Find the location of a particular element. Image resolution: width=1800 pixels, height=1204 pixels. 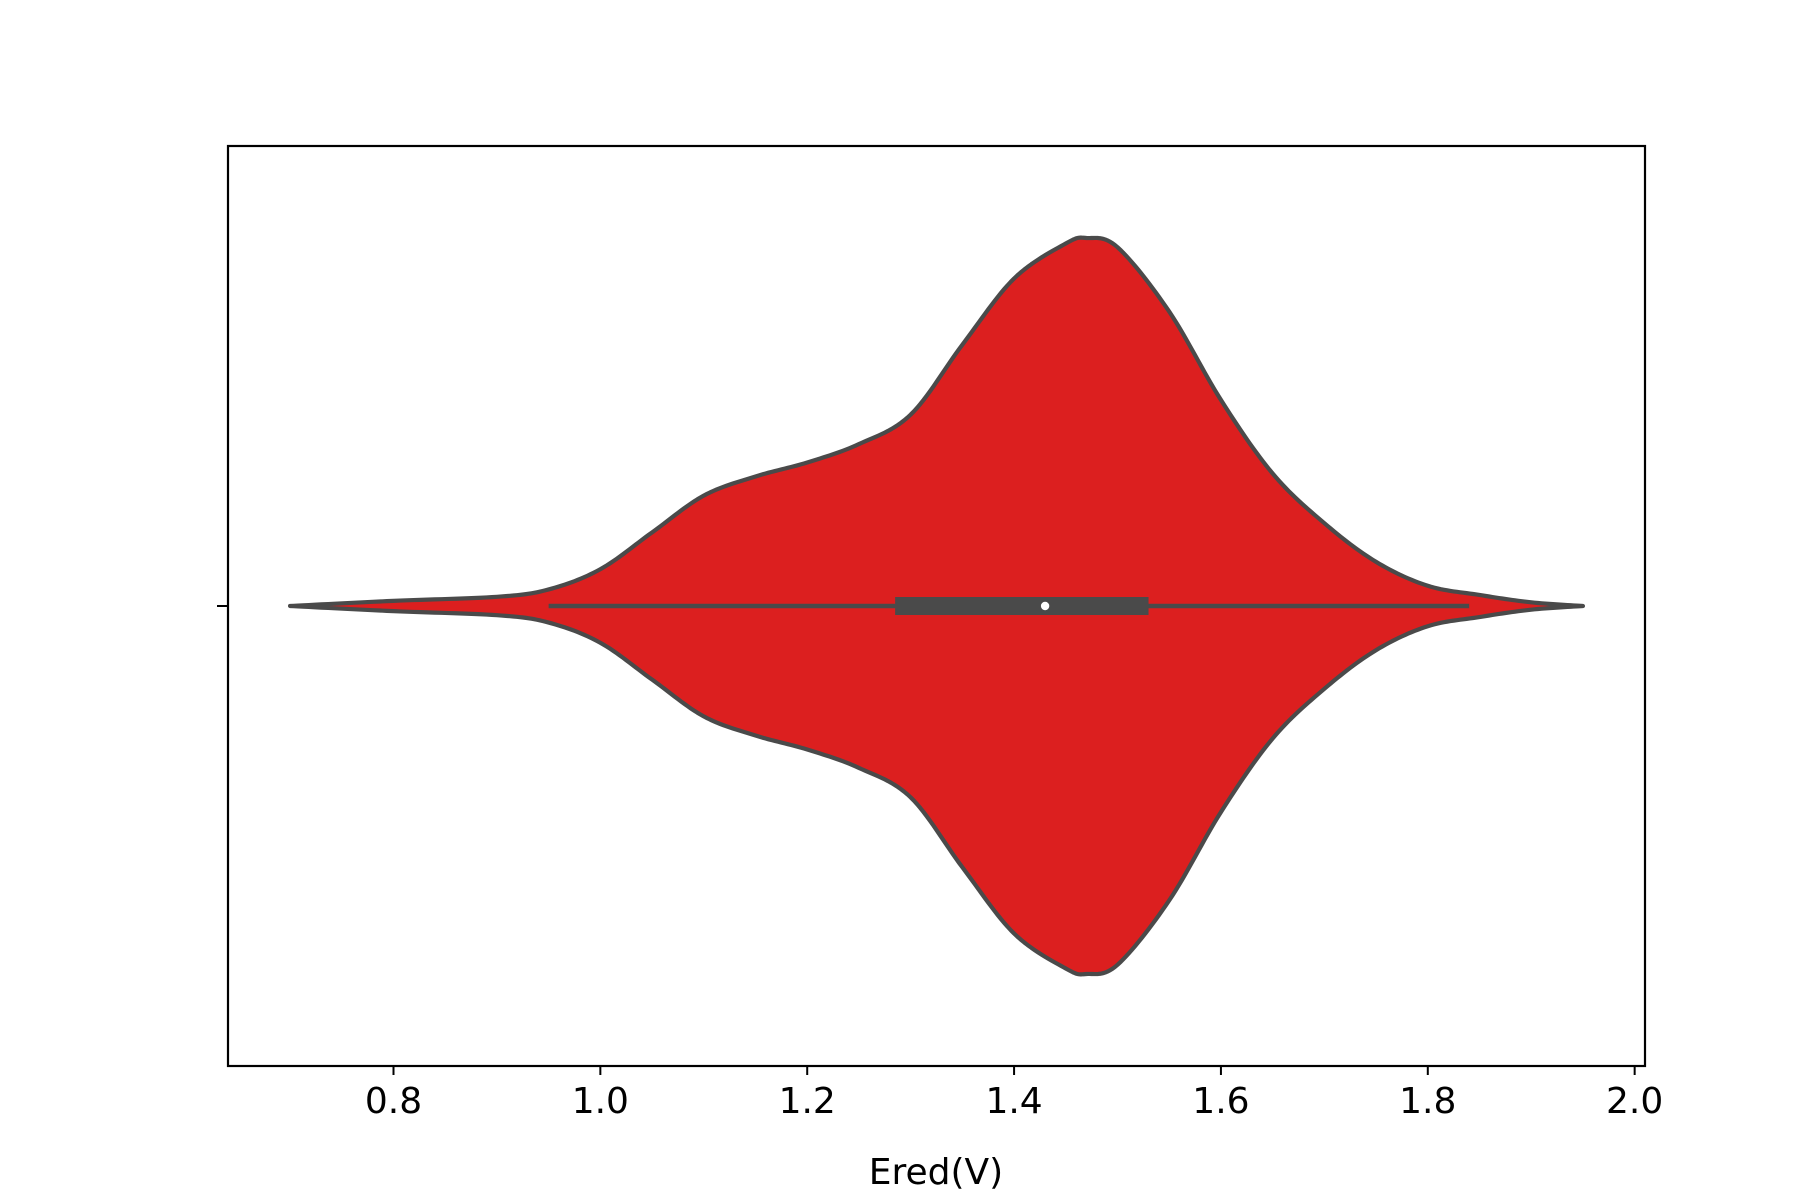

x-tick-label: 2.0 is located at coordinates (1634, 1101).